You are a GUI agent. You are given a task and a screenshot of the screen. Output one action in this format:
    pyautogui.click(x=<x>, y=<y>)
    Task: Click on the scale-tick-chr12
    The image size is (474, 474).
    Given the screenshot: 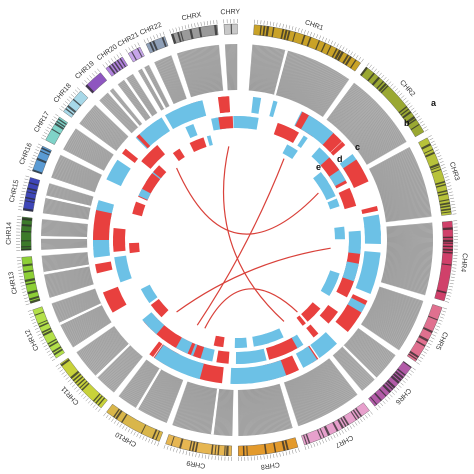 What is the action you would take?
    pyautogui.click(x=45, y=346)
    